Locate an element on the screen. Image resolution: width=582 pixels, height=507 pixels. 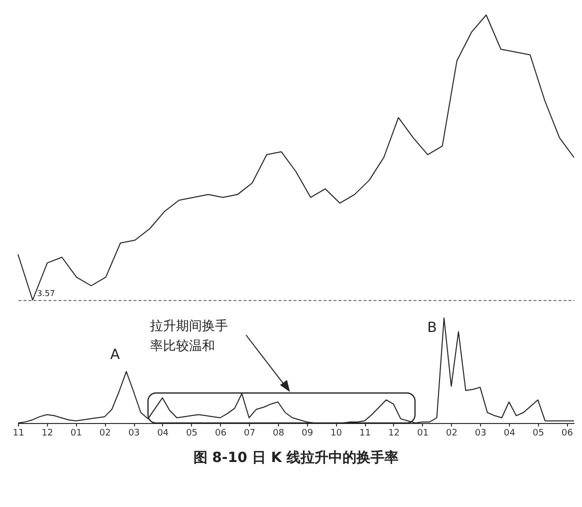
text: 图 8-10 日 K 线拉升中的换手率 is located at coordinates (296, 457).